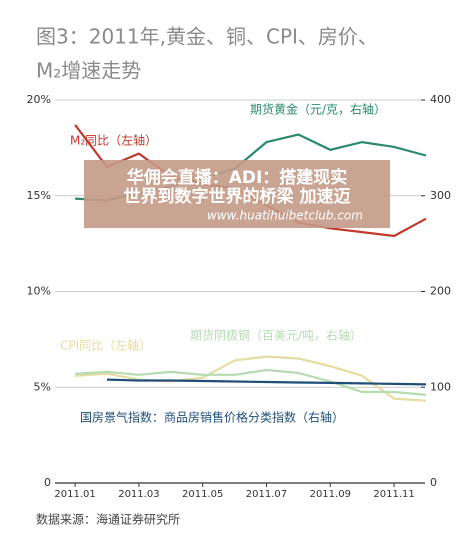  What do you see at coordinates (202, 494) in the screenshot?
I see `x-tick-label: 2011.05` at bounding box center [202, 494].